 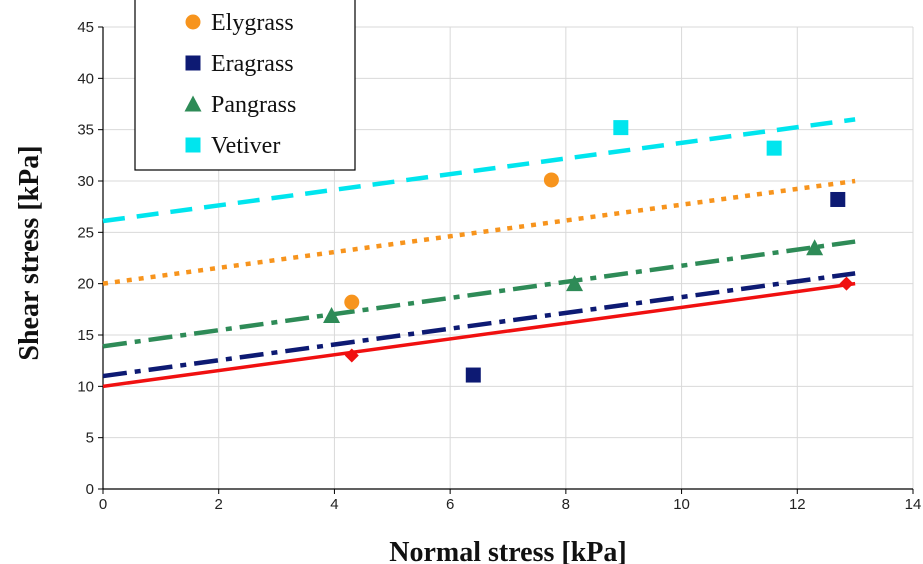 What do you see at coordinates (450, 504) in the screenshot?
I see `x-tick-label: 6` at bounding box center [450, 504].